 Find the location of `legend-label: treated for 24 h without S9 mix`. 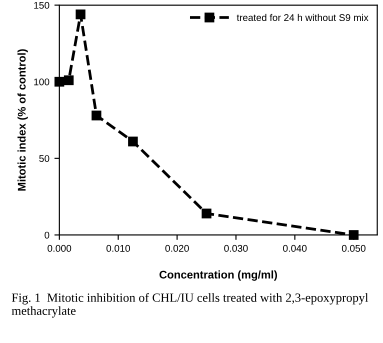

legend-label: treated for 24 h without S9 mix is located at coordinates (302, 18).